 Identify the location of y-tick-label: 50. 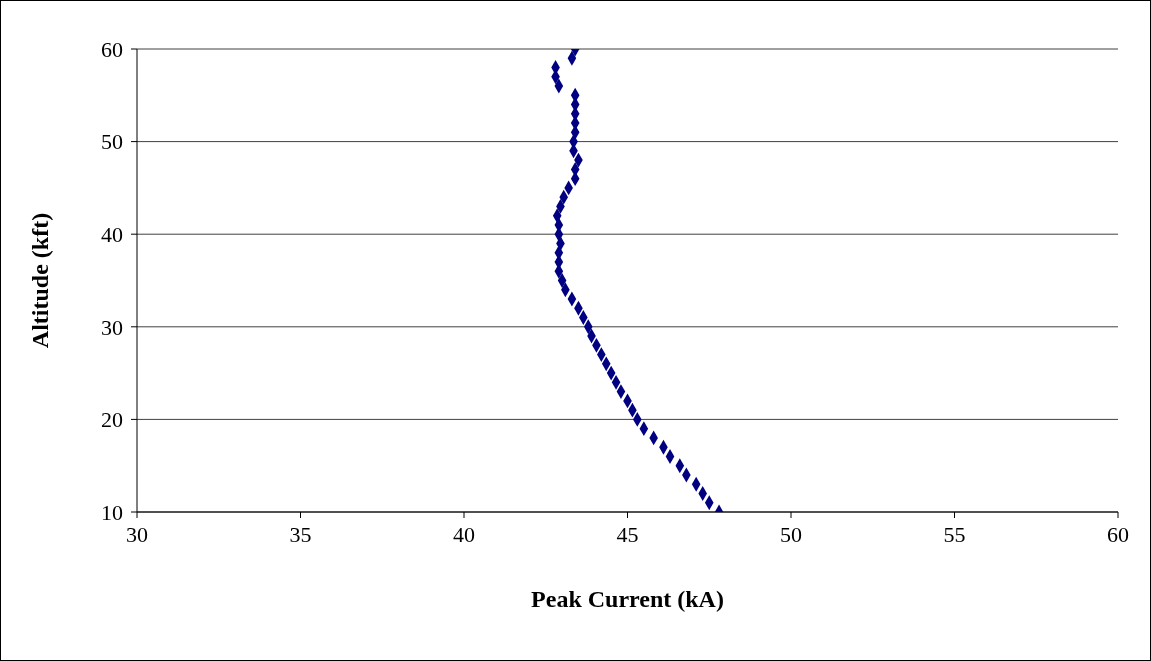
(112, 142).